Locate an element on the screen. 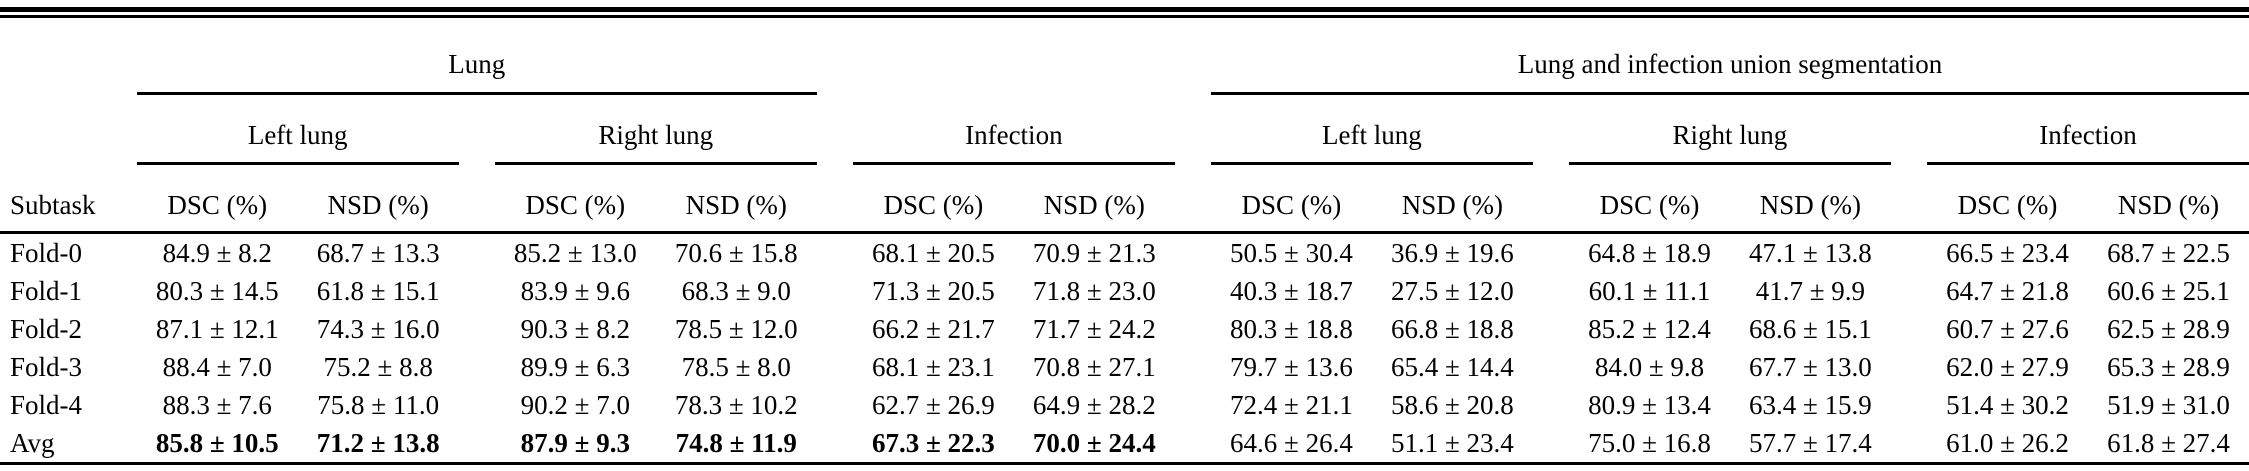 Image resolution: width=2249 pixels, height=471 pixels. metric-value-cell: 68.7 ± 13.3 is located at coordinates (378, 252).